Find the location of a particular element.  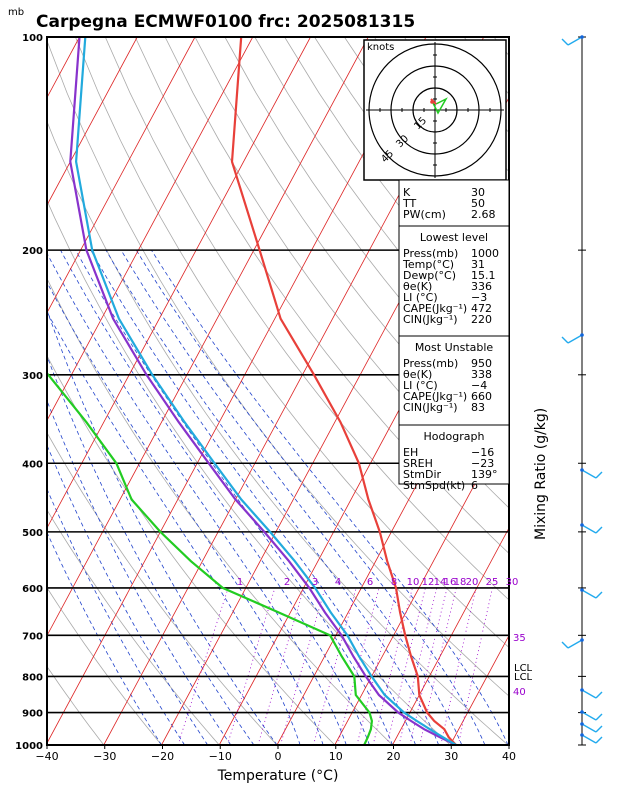

moist-adiabat is located at coordinates (116, 616).